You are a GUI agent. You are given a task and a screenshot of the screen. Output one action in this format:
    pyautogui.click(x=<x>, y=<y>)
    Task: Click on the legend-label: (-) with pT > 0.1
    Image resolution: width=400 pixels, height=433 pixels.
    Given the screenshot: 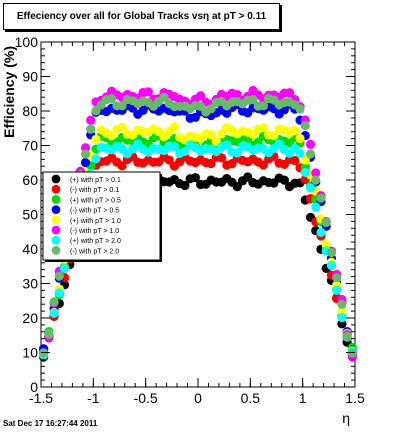 What is the action you would take?
    pyautogui.click(x=94, y=190)
    